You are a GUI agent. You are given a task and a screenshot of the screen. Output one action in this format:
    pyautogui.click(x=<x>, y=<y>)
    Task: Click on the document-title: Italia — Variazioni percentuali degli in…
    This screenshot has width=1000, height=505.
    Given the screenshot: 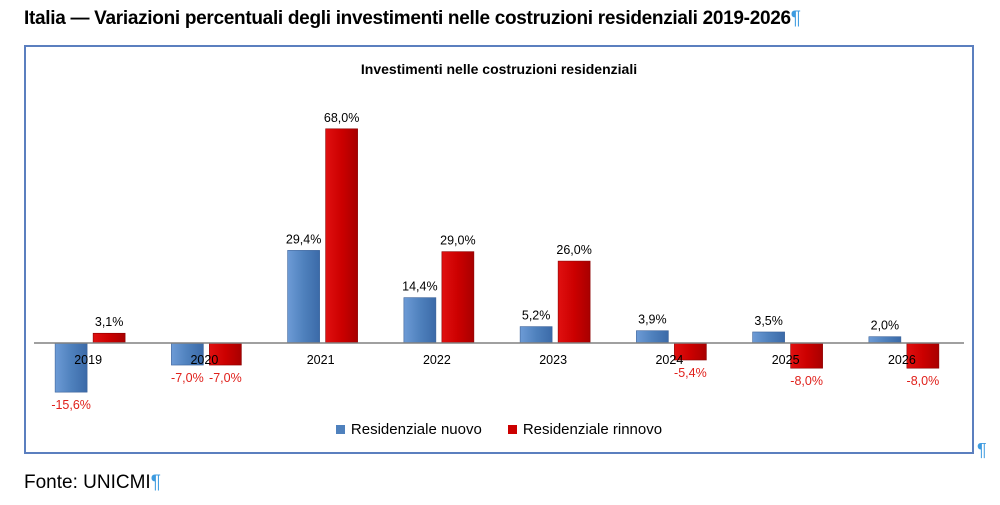 What is the action you would take?
    pyautogui.click(x=412, y=18)
    